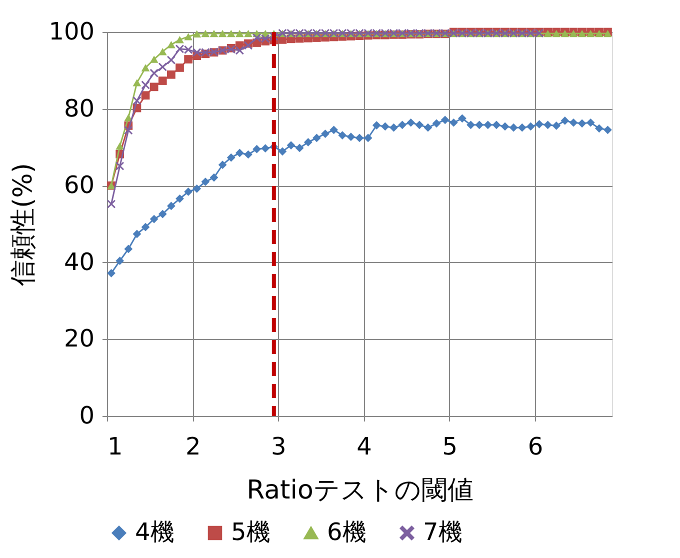 Image resolution: width=680 pixels, height=558 pixels. What do you see at coordinates (71, 32) in the screenshot?
I see `y-tick-label: 100` at bounding box center [71, 32].